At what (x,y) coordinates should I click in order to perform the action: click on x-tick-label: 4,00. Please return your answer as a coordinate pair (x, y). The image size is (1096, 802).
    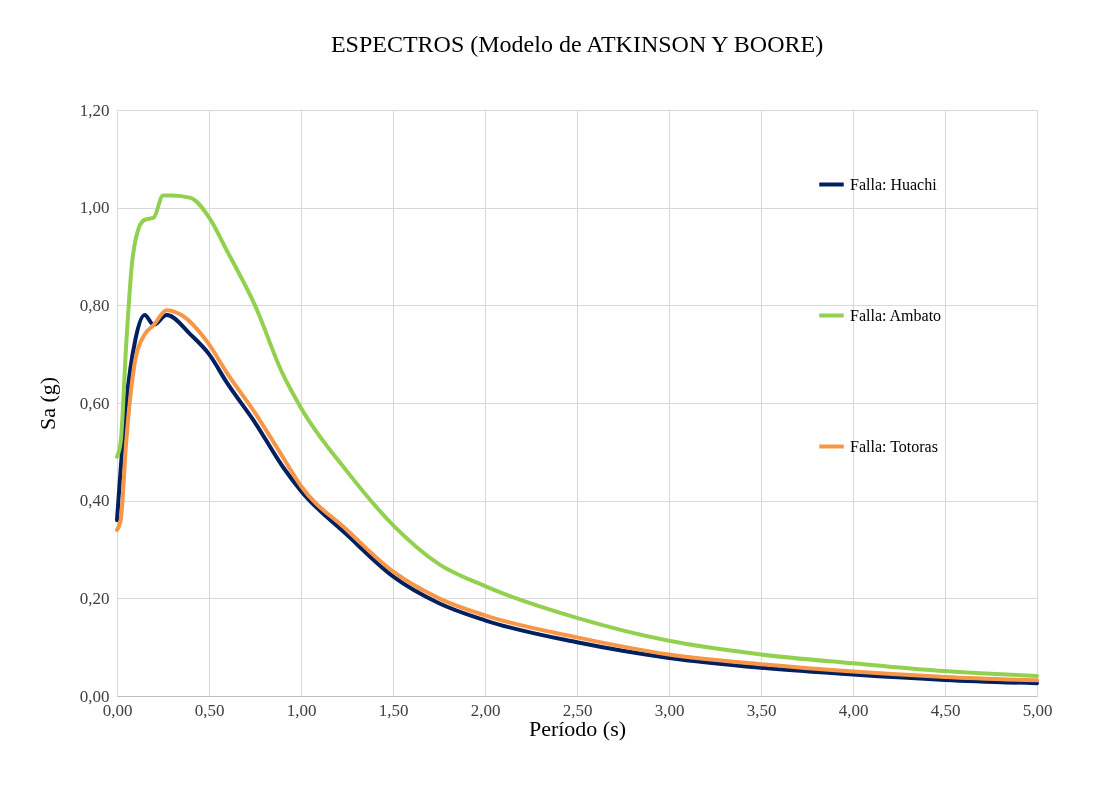
    Looking at the image, I should click on (853, 710).